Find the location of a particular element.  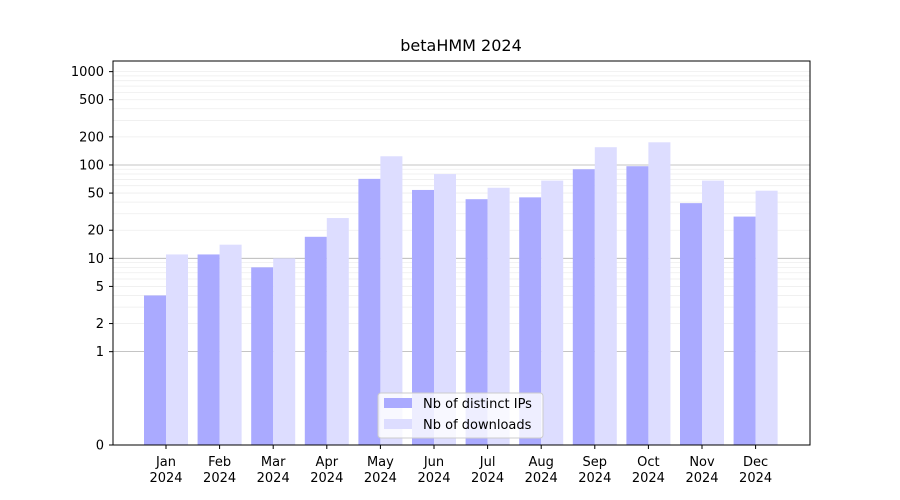

x-tick-label: Sep 2024 is located at coordinates (594, 470).